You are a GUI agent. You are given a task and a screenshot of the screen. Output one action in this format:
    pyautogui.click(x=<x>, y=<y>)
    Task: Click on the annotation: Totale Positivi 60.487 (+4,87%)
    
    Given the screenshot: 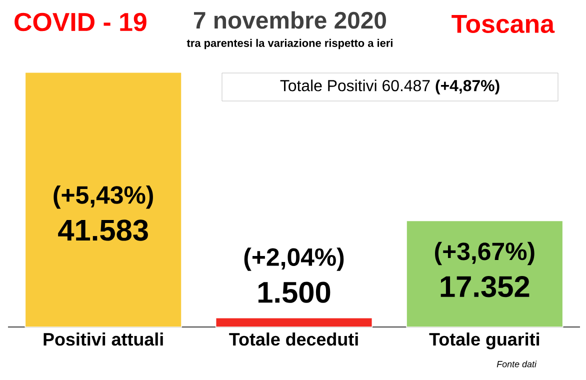 What is the action you would take?
    pyautogui.click(x=390, y=87)
    